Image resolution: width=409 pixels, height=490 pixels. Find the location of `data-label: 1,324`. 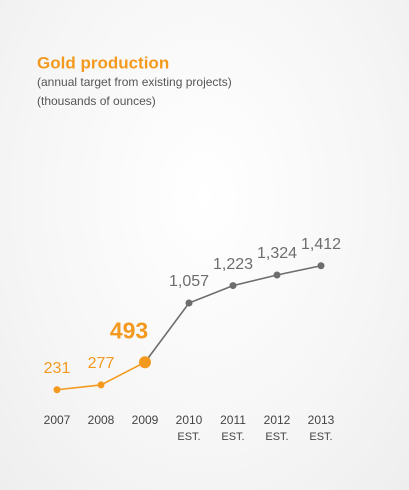

data-label: 1,324 is located at coordinates (277, 253).